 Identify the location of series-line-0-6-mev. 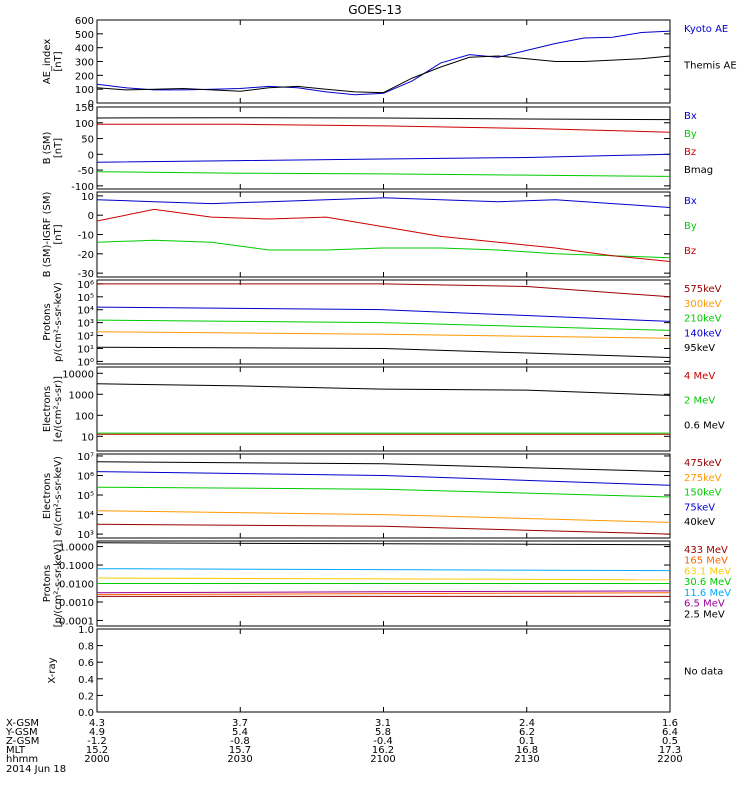
(383, 389).